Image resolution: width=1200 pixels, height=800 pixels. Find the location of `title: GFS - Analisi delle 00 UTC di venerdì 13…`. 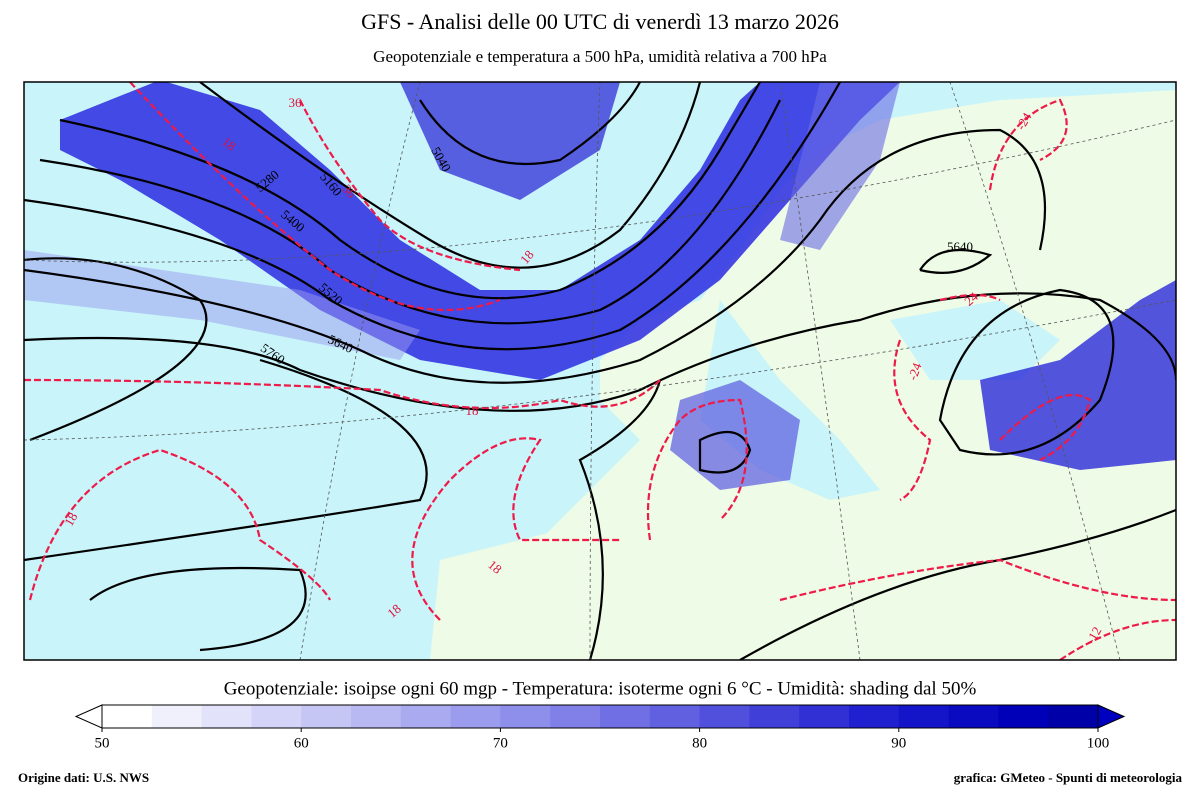

title: GFS - Analisi delle 00 UTC di venerdì 13… is located at coordinates (600, 21).